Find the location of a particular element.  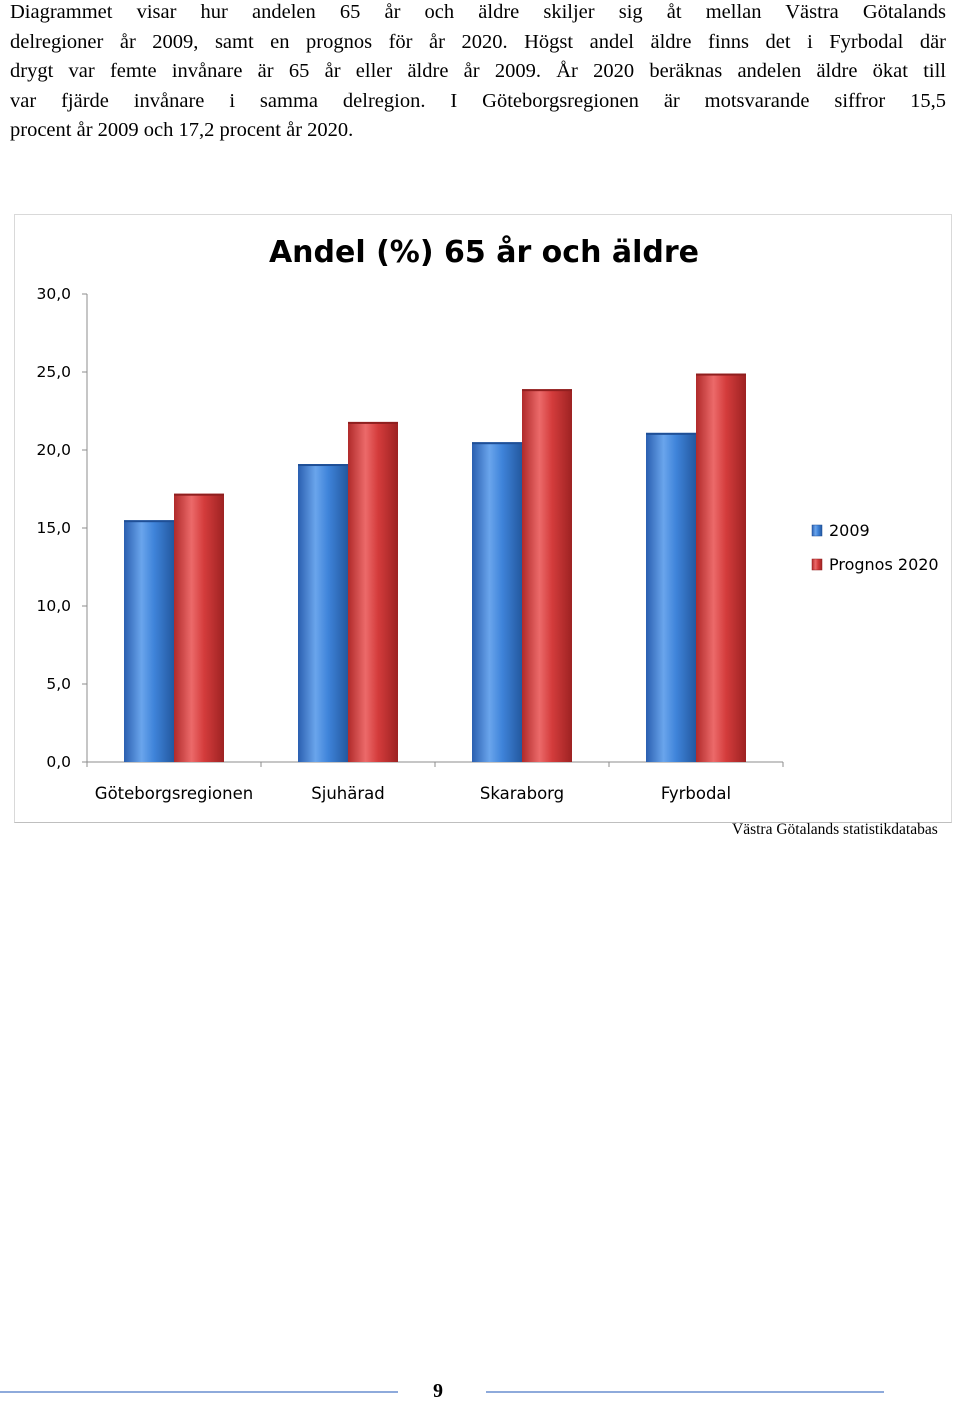

x-tick-label: Fyrbodal is located at coordinates (696, 793).